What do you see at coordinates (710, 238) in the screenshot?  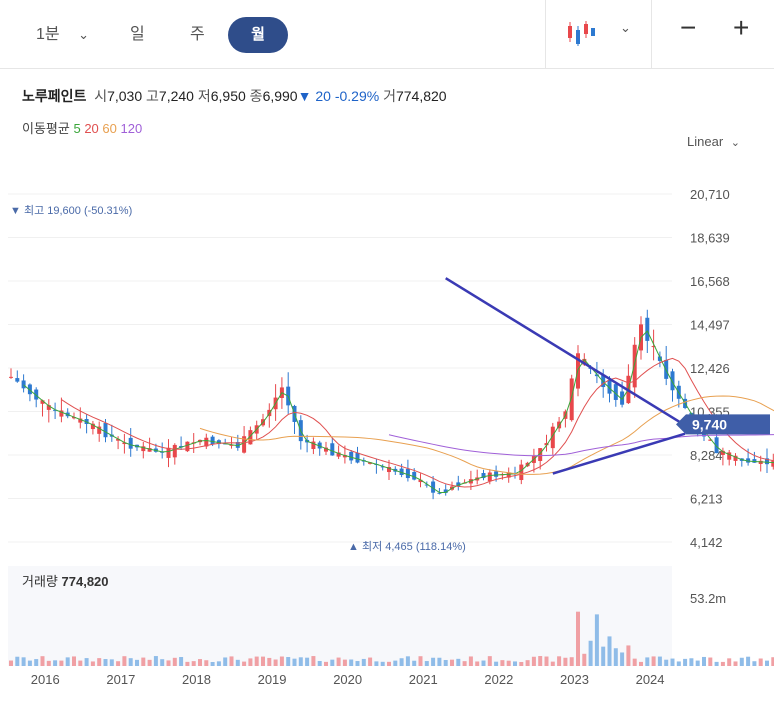 I see `y-tick-label: 18,639` at bounding box center [710, 238].